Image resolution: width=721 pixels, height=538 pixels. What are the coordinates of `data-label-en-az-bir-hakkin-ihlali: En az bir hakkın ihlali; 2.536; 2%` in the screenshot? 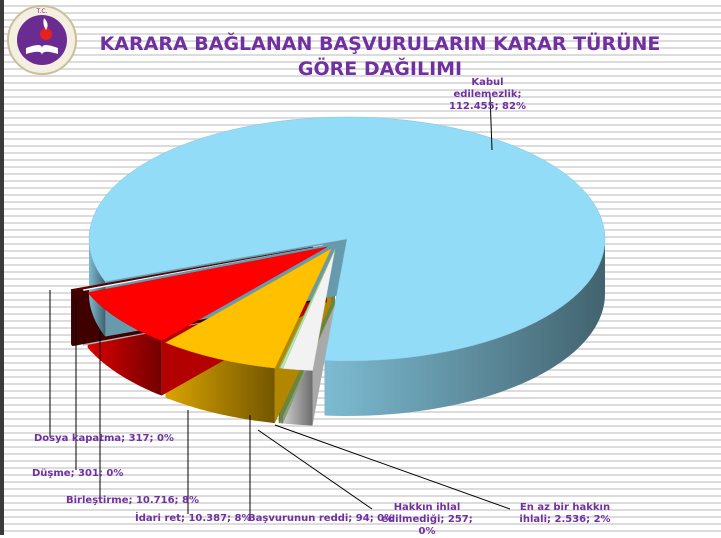 It's located at (565, 513).